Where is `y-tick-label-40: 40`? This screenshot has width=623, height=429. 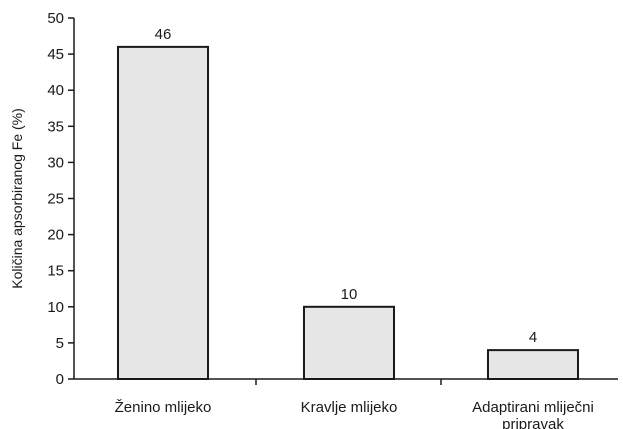 y-tick-label-40: 40 is located at coordinates (55, 90).